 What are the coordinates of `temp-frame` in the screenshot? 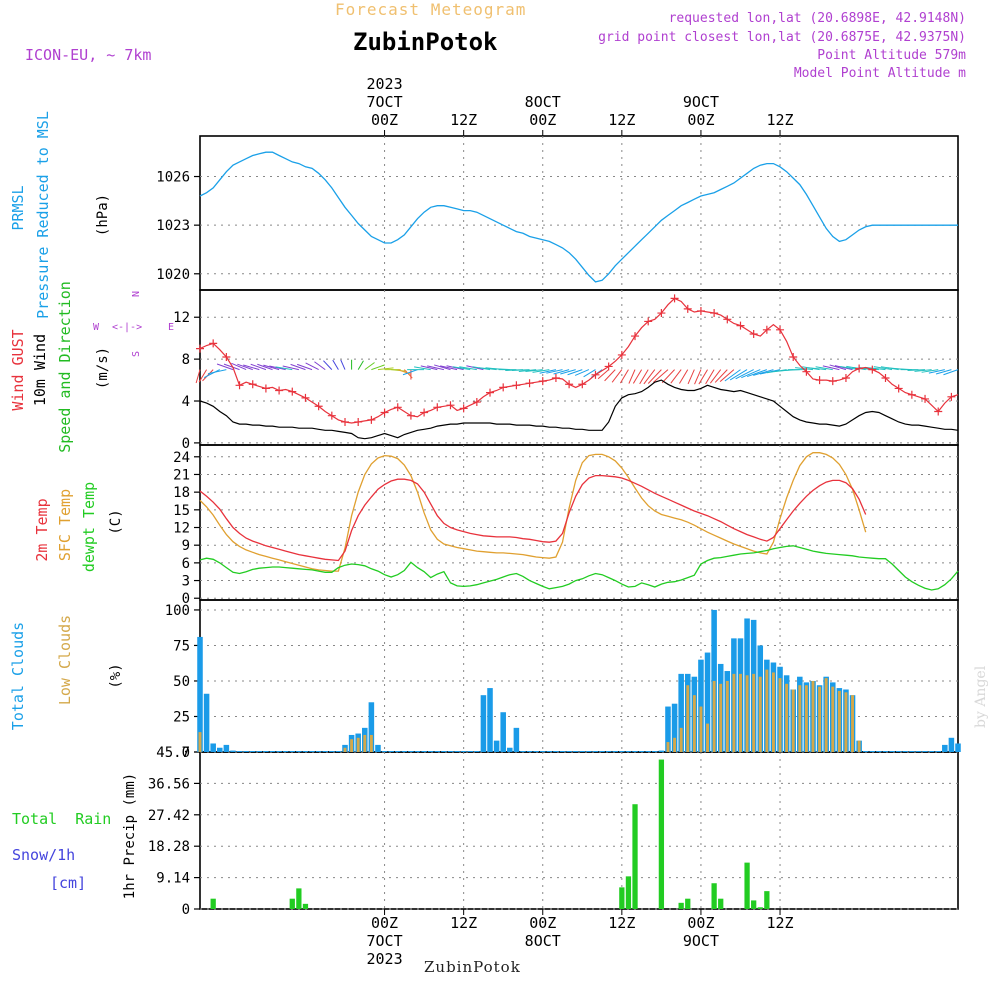 It's located at (579, 522).